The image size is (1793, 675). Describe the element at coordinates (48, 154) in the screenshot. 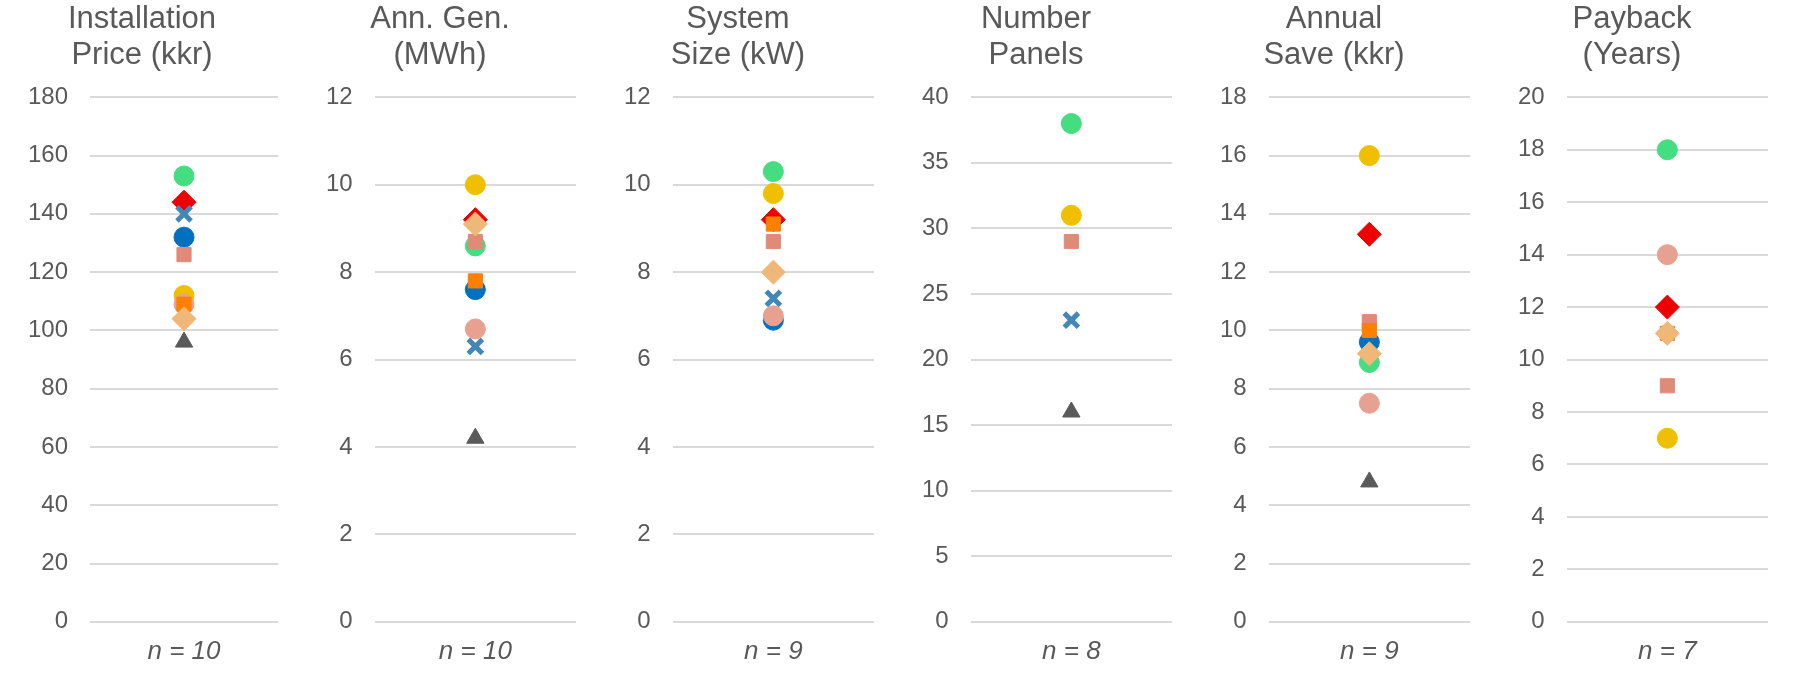

I see `y-tick-label: 160` at that location.